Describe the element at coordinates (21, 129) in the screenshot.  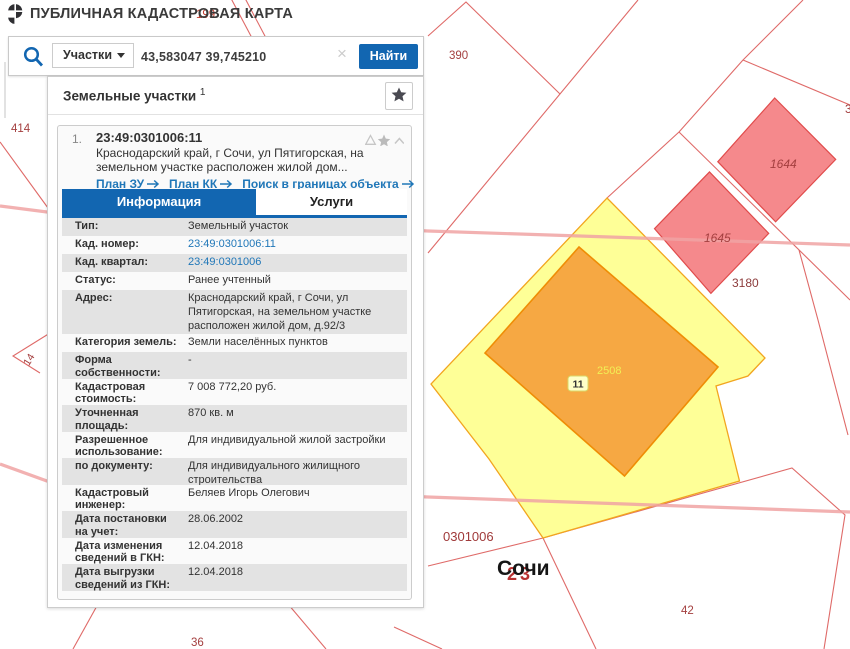
I see `svg-text: 414` at that location.